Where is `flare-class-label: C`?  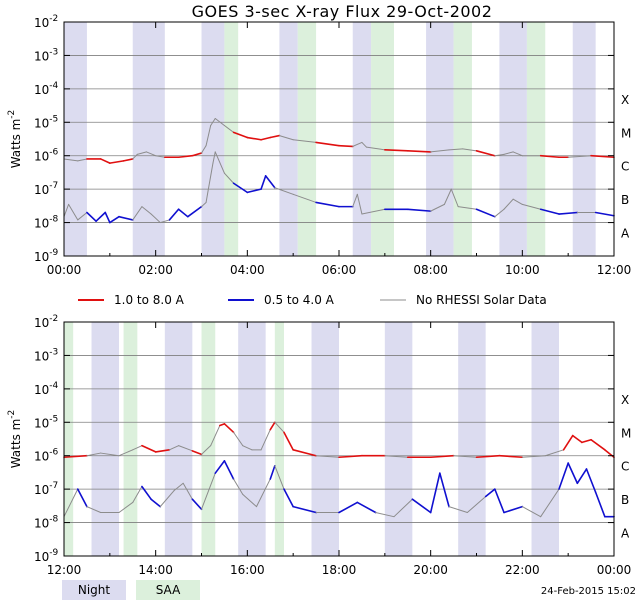
flare-class-label: C is located at coordinates (625, 467).